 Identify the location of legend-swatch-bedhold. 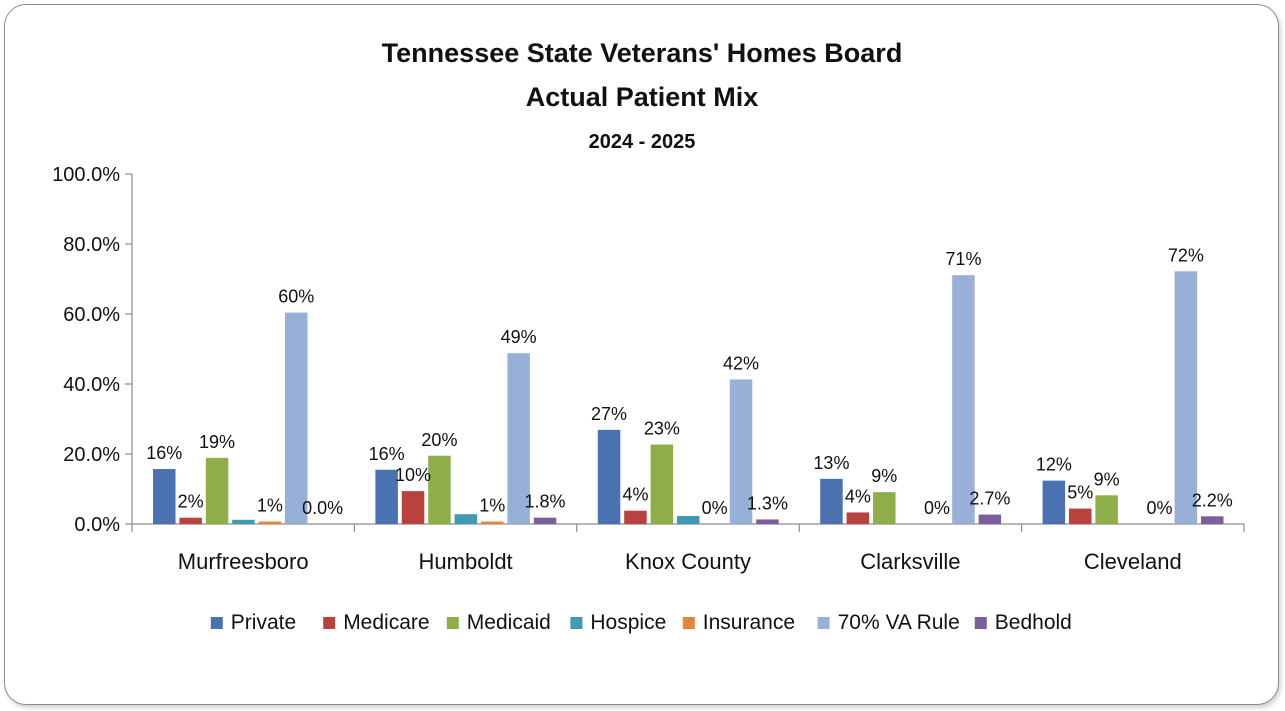
(980, 623).